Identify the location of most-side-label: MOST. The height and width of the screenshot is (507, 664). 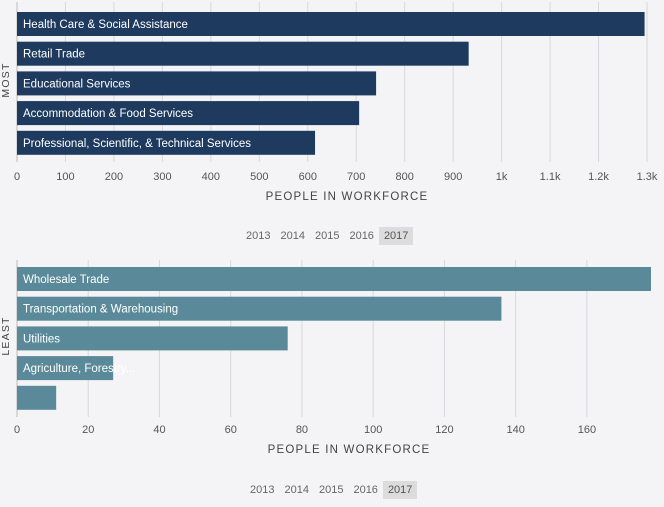
(6, 79).